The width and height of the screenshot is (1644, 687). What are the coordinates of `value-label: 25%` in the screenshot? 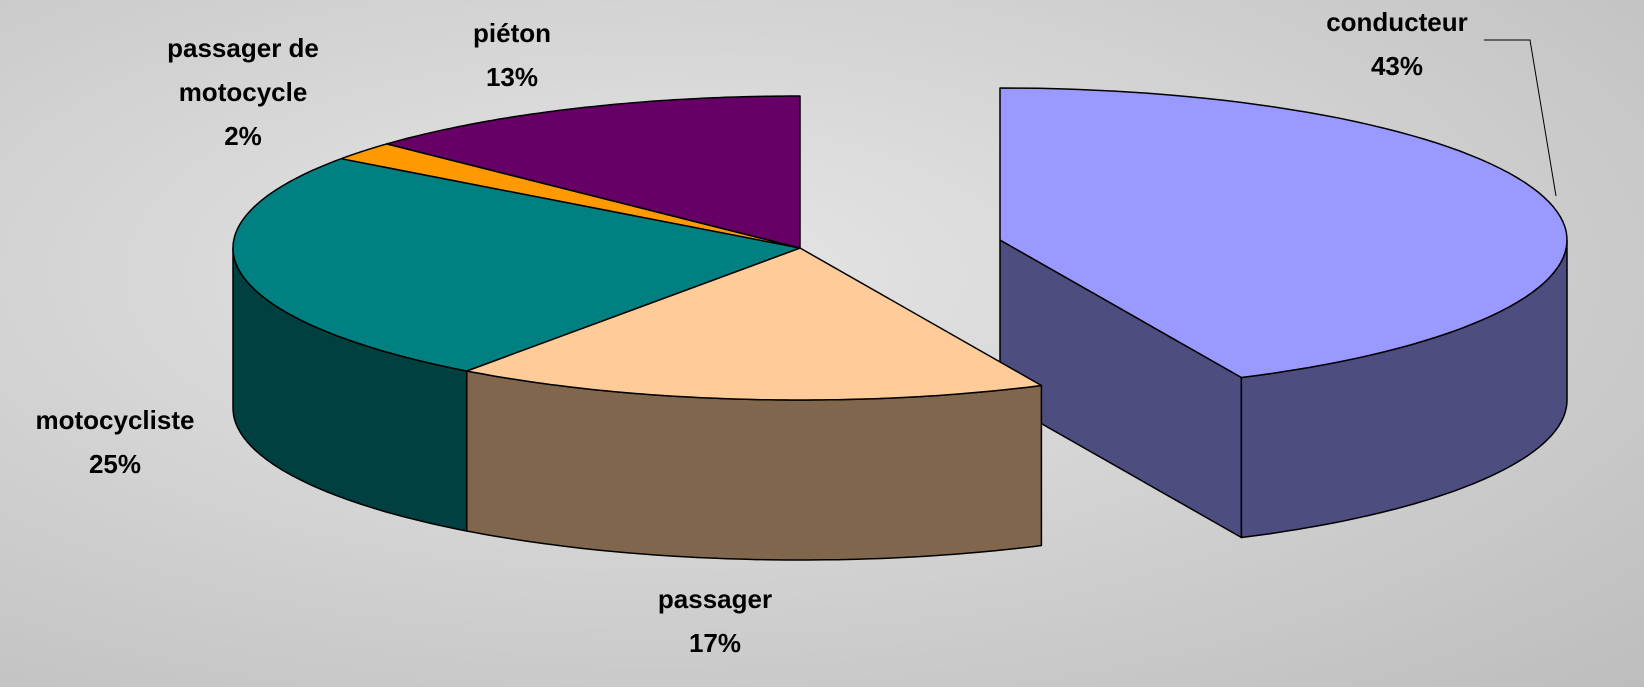 It's located at (115, 464).